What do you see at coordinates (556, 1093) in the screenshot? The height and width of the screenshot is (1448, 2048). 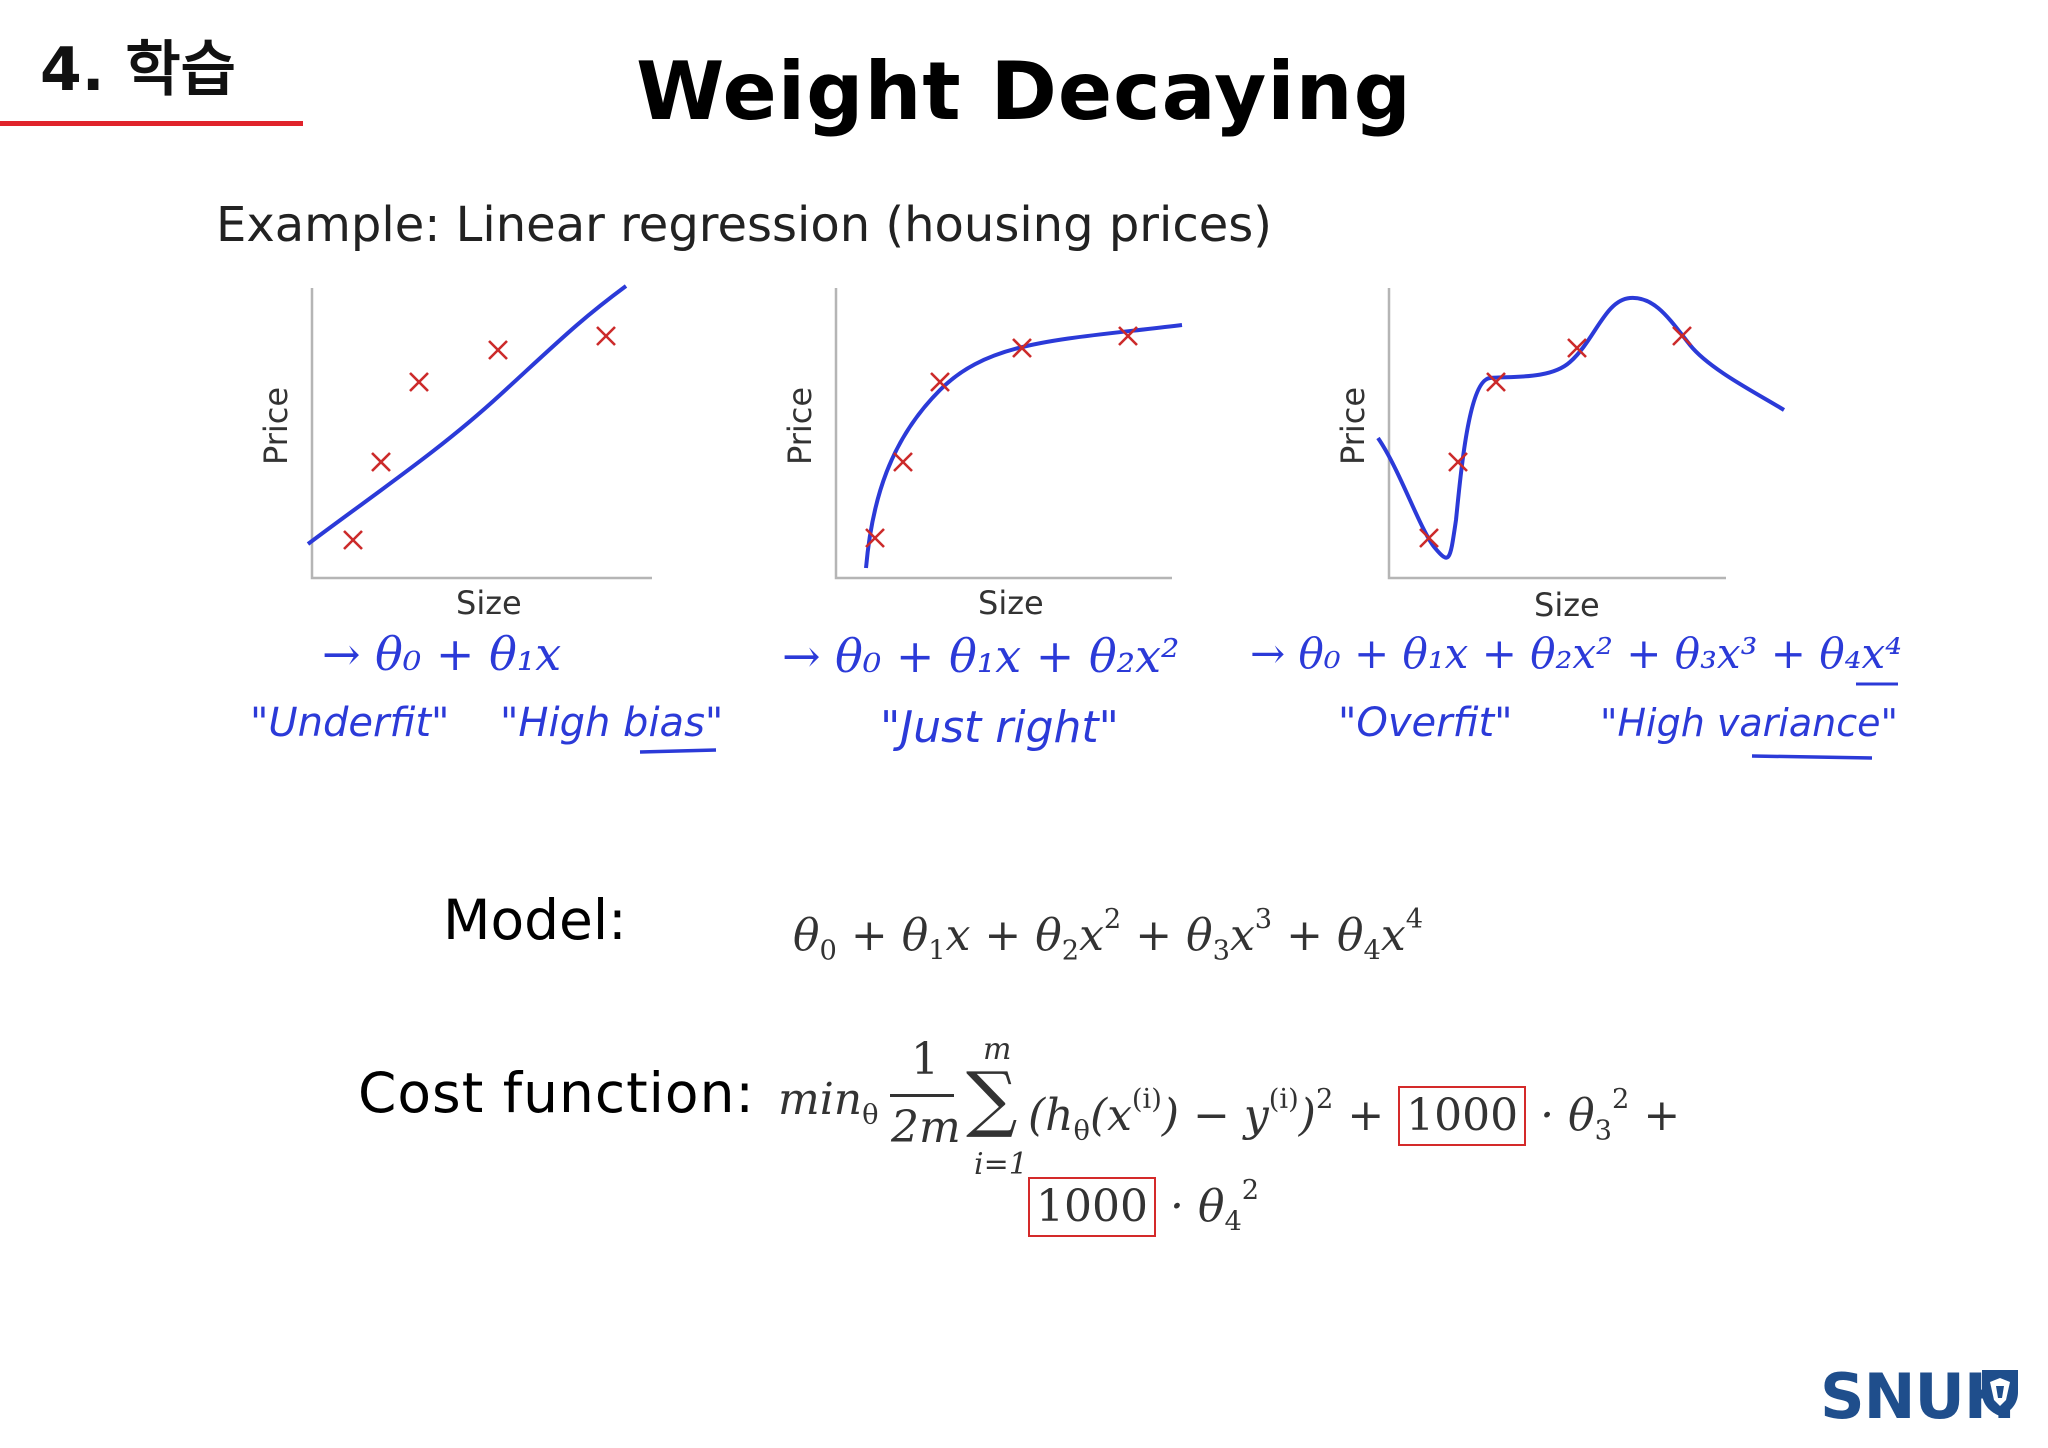 I see `cost-function-label: Cost function:` at bounding box center [556, 1093].